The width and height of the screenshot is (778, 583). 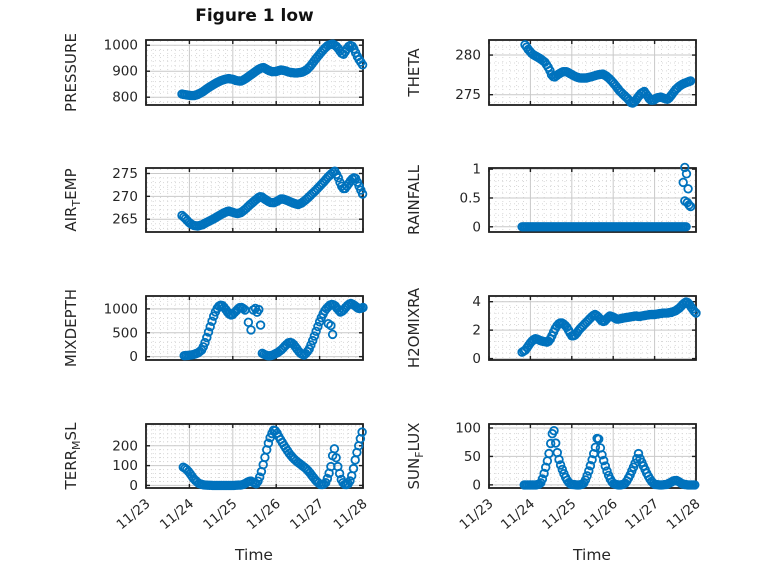 I want to click on y-tick-labels: 800 900 1000, so click(x=121, y=72).